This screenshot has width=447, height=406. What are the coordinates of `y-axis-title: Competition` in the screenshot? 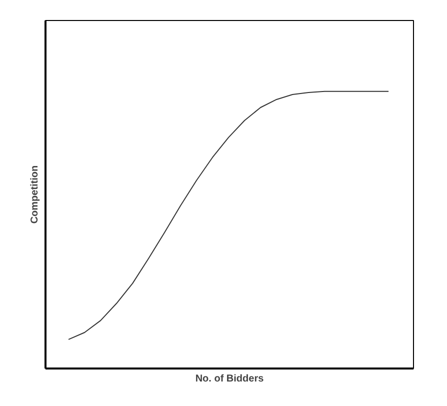 It's located at (35, 194).